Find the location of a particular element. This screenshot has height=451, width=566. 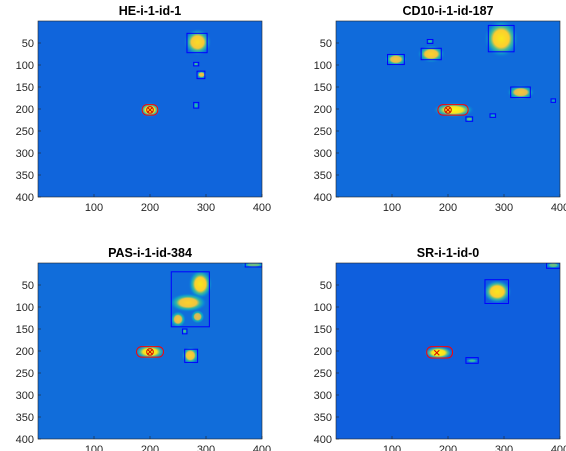

plot-title: PAS-i-1-id-384 is located at coordinates (150, 253).